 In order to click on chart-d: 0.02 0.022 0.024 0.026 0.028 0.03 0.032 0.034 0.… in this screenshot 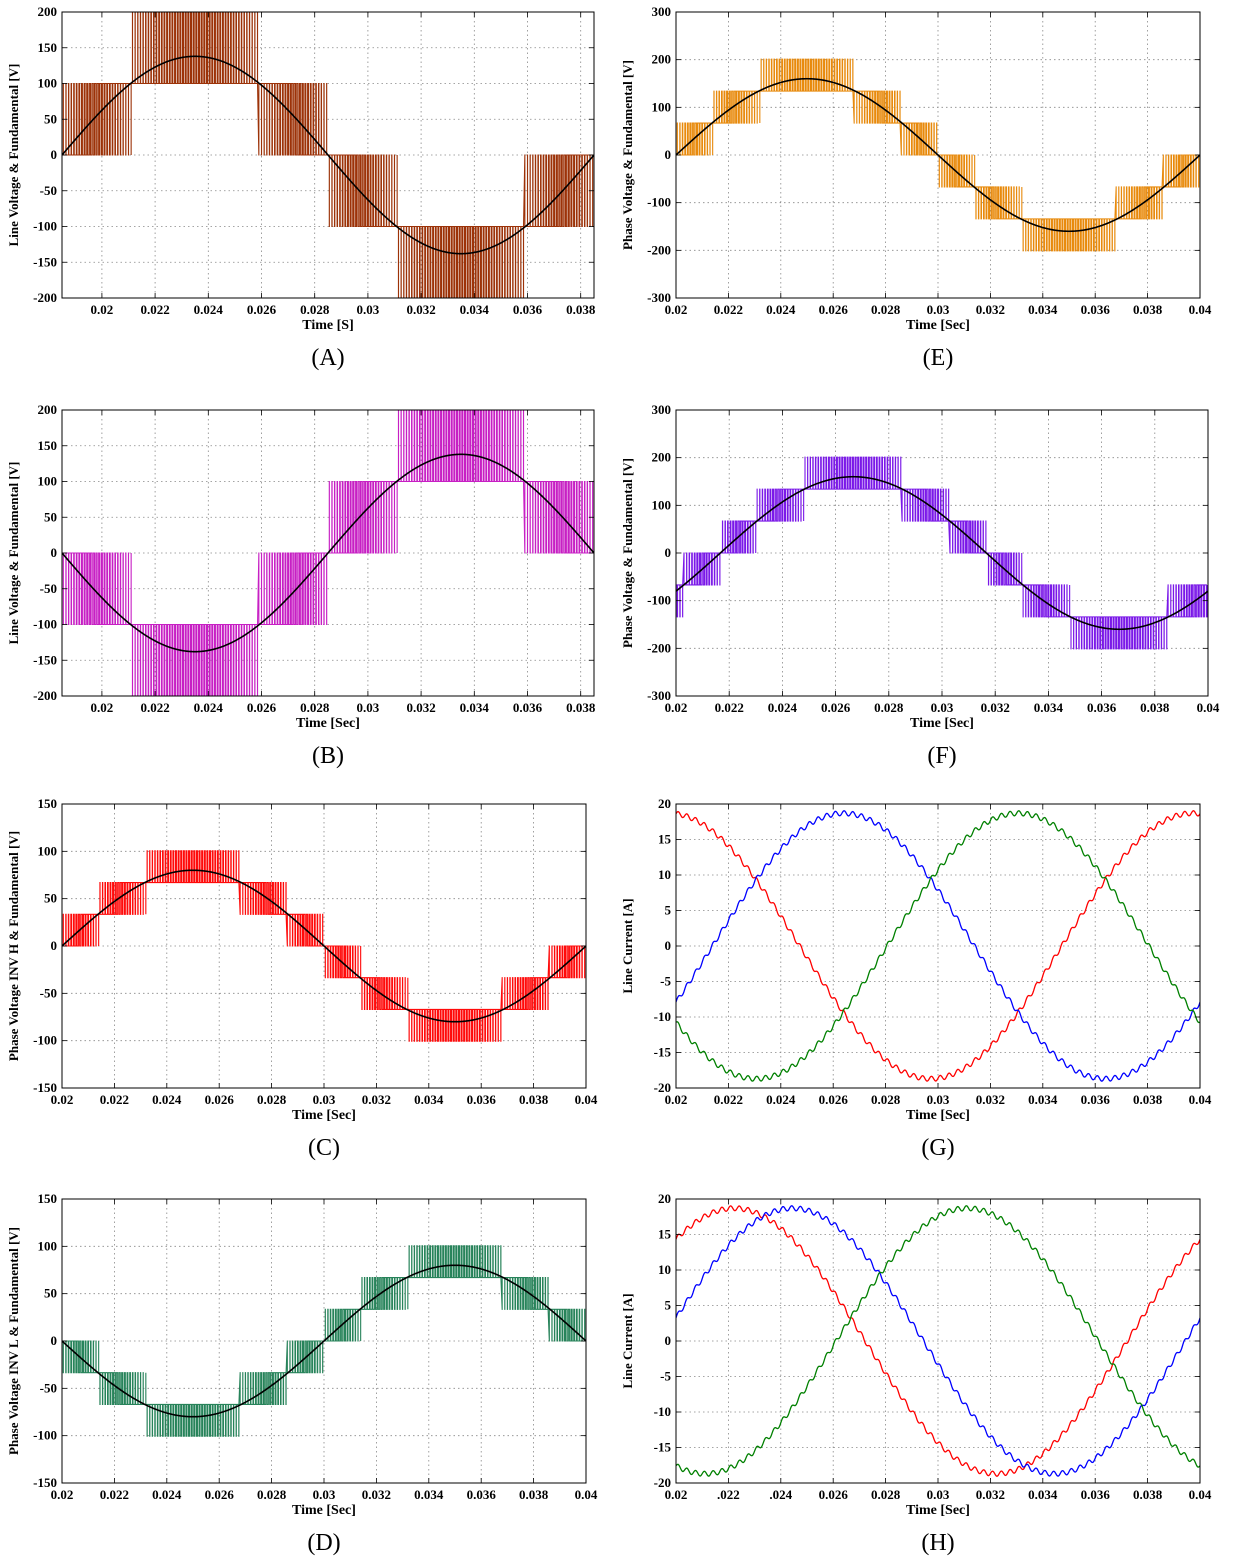, I will do `click(302, 1373)`.